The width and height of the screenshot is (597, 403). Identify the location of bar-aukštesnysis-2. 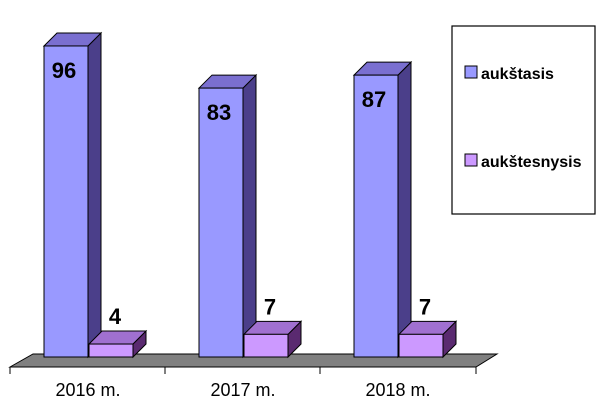
(427, 339).